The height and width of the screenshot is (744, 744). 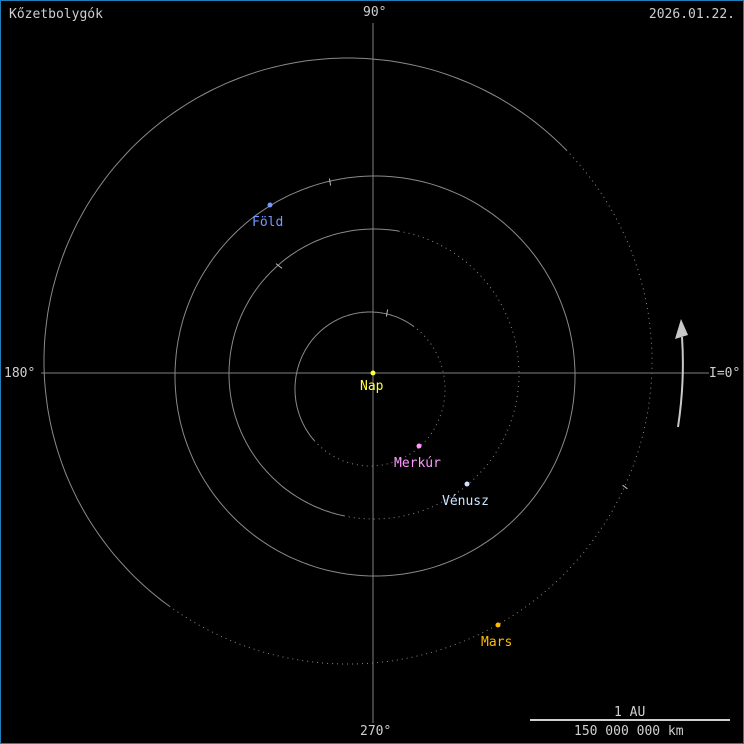 I want to click on label-fold: Föld, so click(x=268, y=222).